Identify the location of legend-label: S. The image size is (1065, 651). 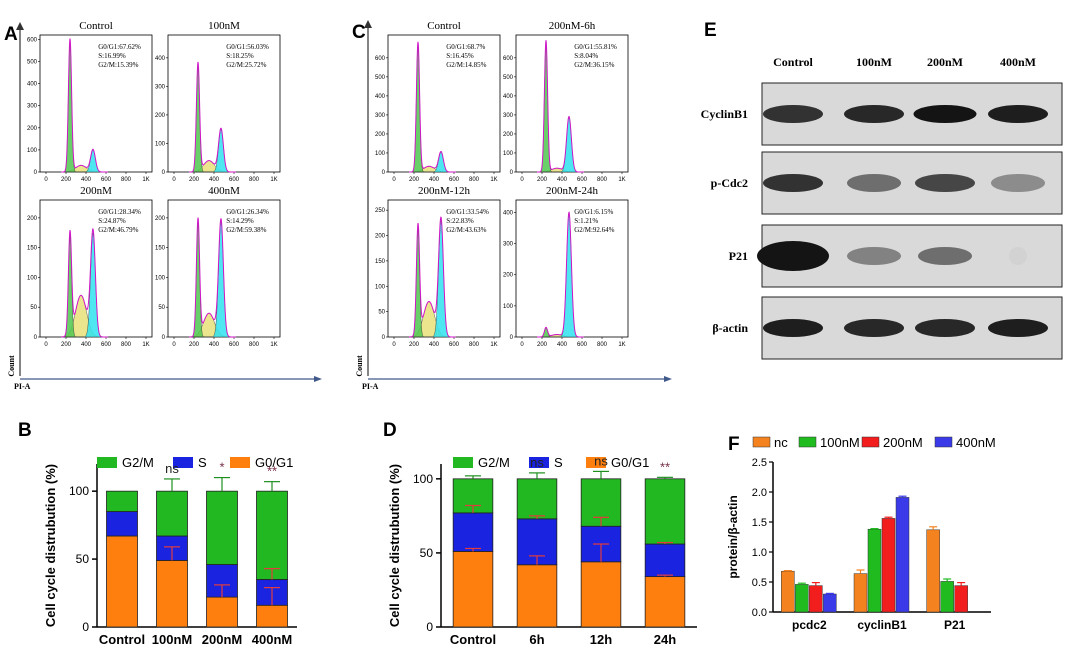
(202, 462).